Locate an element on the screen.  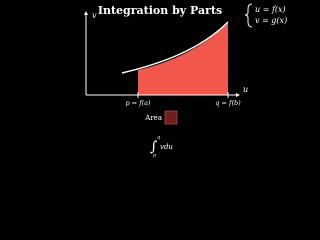
brace is located at coordinates (248, 15).